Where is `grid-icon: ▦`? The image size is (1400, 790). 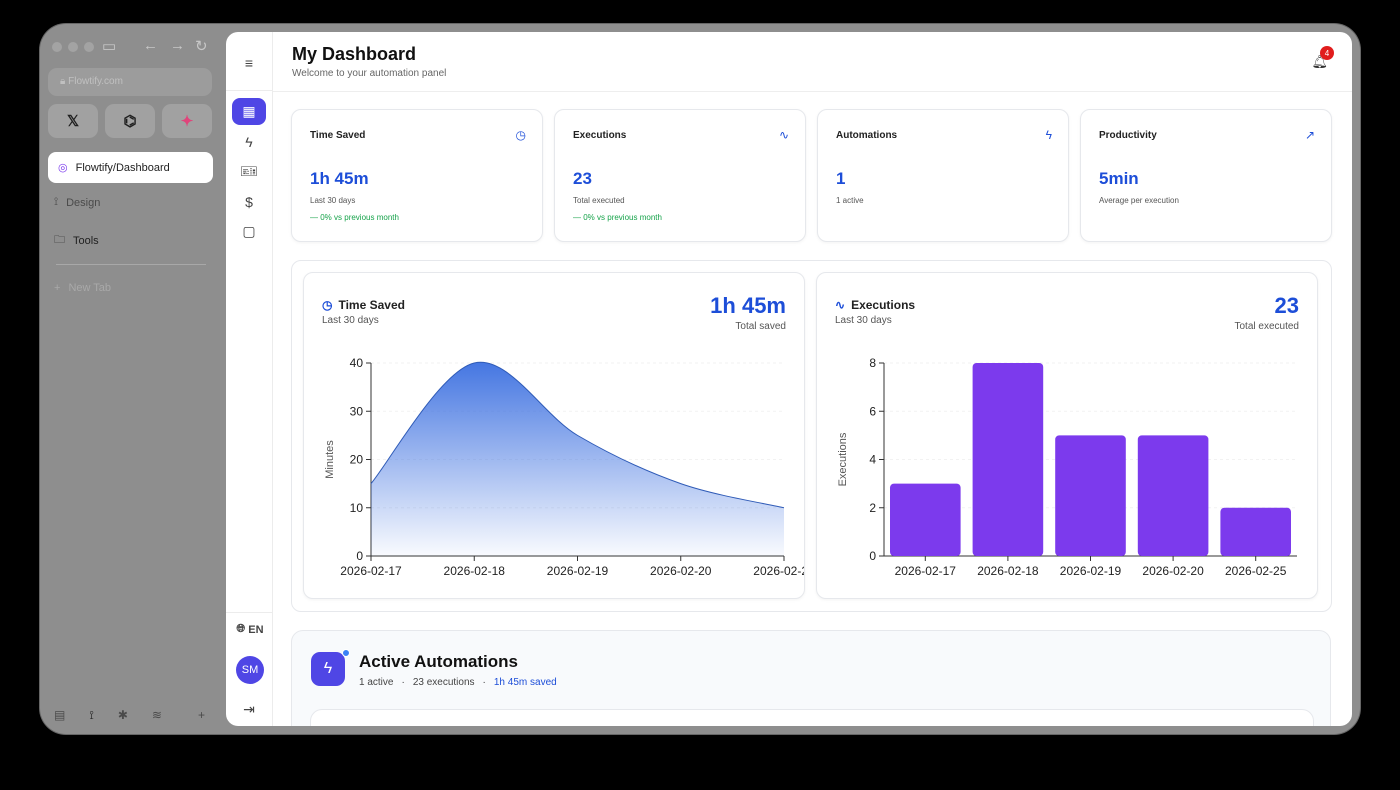 grid-icon: ▦ is located at coordinates (249, 111).